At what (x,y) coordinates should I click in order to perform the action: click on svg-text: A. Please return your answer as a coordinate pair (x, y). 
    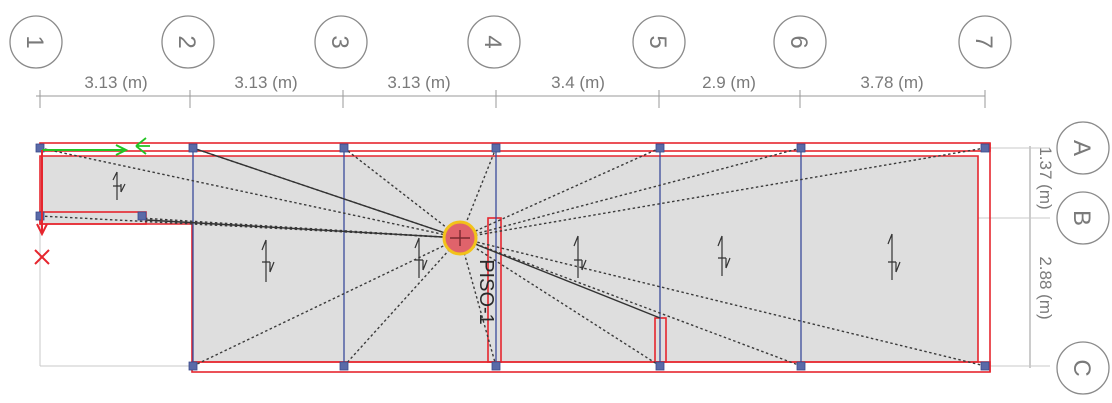
    Looking at the image, I should click on (1081, 148).